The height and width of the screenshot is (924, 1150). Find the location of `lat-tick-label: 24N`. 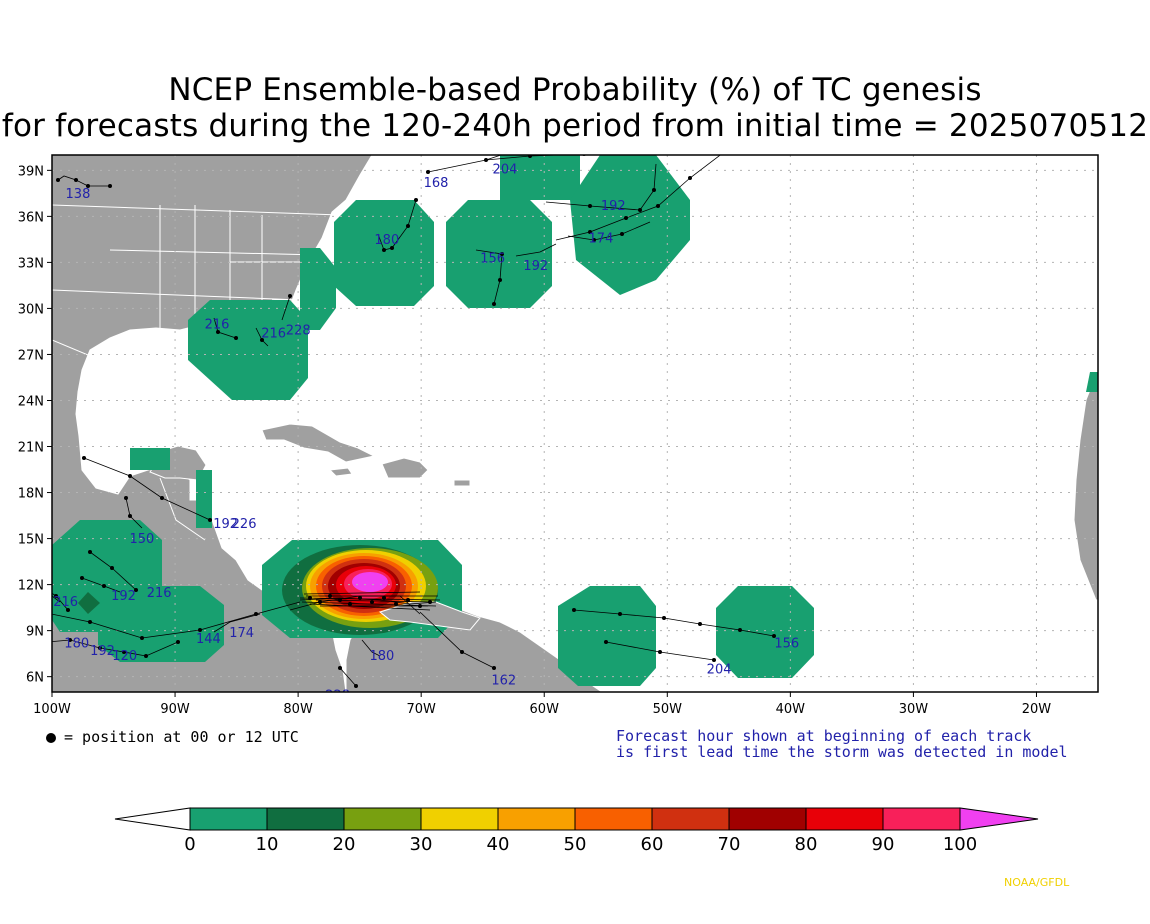

lat-tick-label: 24N is located at coordinates (31, 401).